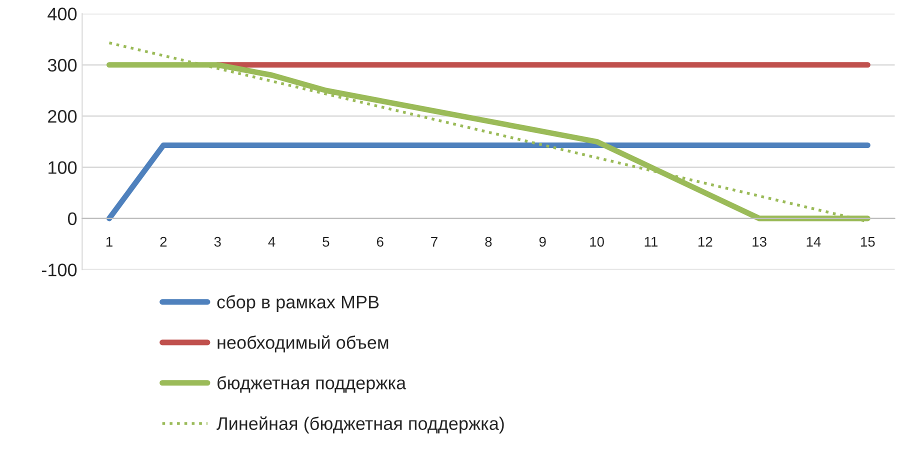 This screenshot has height=457, width=913. Describe the element at coordinates (326, 242) in the screenshot. I see `x-tick-label: 5` at that location.